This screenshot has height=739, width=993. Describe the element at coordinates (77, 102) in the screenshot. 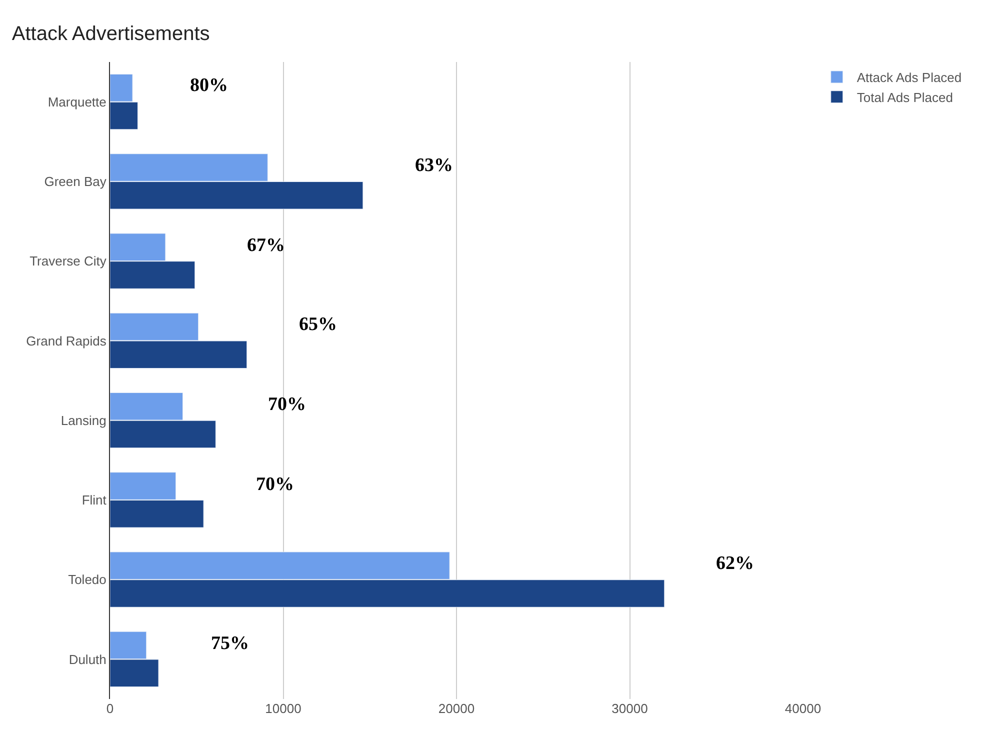

I see `y-tick-label: Marquette` at that location.